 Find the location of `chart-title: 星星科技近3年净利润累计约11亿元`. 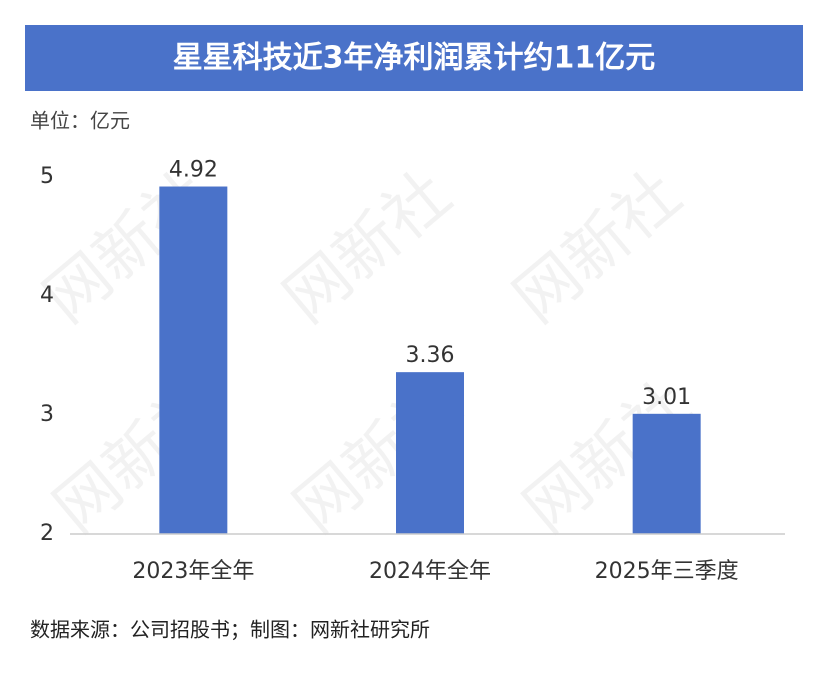

chart-title: 星星科技近3年净利润累计约11亿元 is located at coordinates (414, 58).